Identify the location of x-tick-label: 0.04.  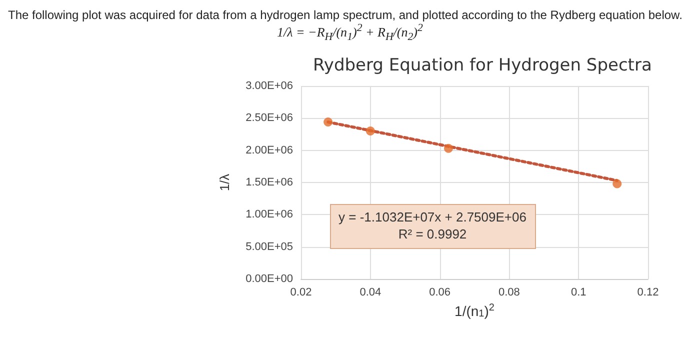
(371, 292).